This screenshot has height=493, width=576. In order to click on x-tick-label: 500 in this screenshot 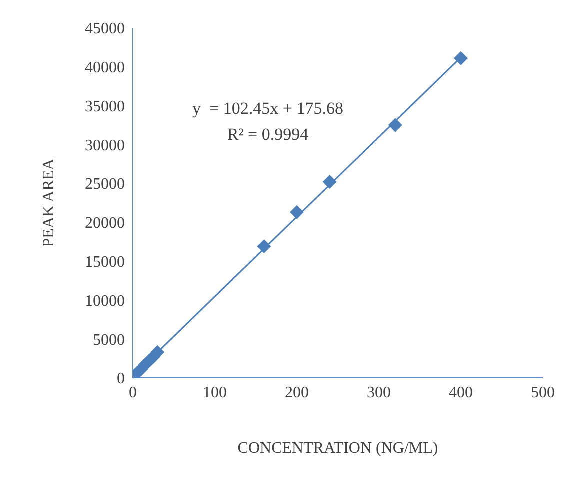, I will do `click(543, 393)`.